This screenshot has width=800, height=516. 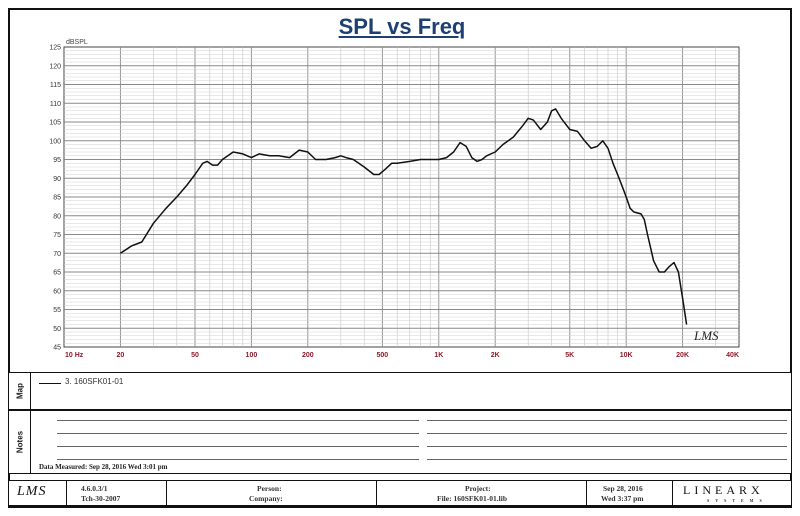 I want to click on y-tick-label: 50, so click(x=57, y=329).